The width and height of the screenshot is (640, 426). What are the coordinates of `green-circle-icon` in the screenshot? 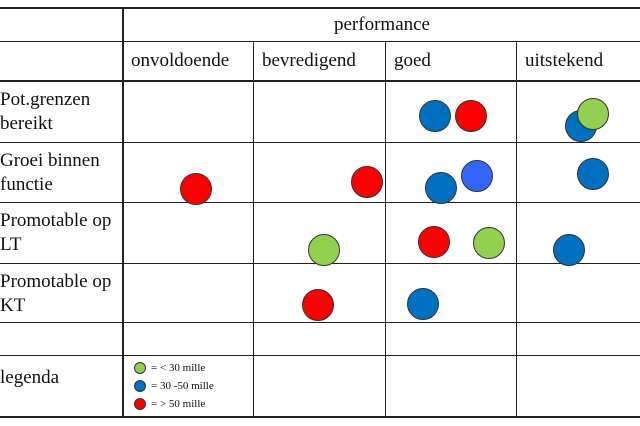 It's located at (140, 368).